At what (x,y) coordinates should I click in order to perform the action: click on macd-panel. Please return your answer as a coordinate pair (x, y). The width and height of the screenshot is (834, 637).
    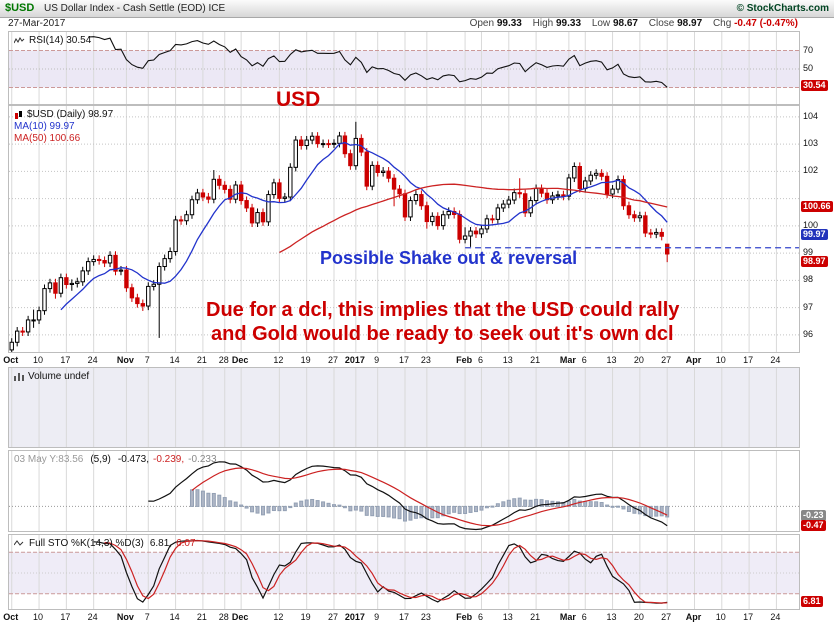
    Looking at the image, I should click on (404, 491).